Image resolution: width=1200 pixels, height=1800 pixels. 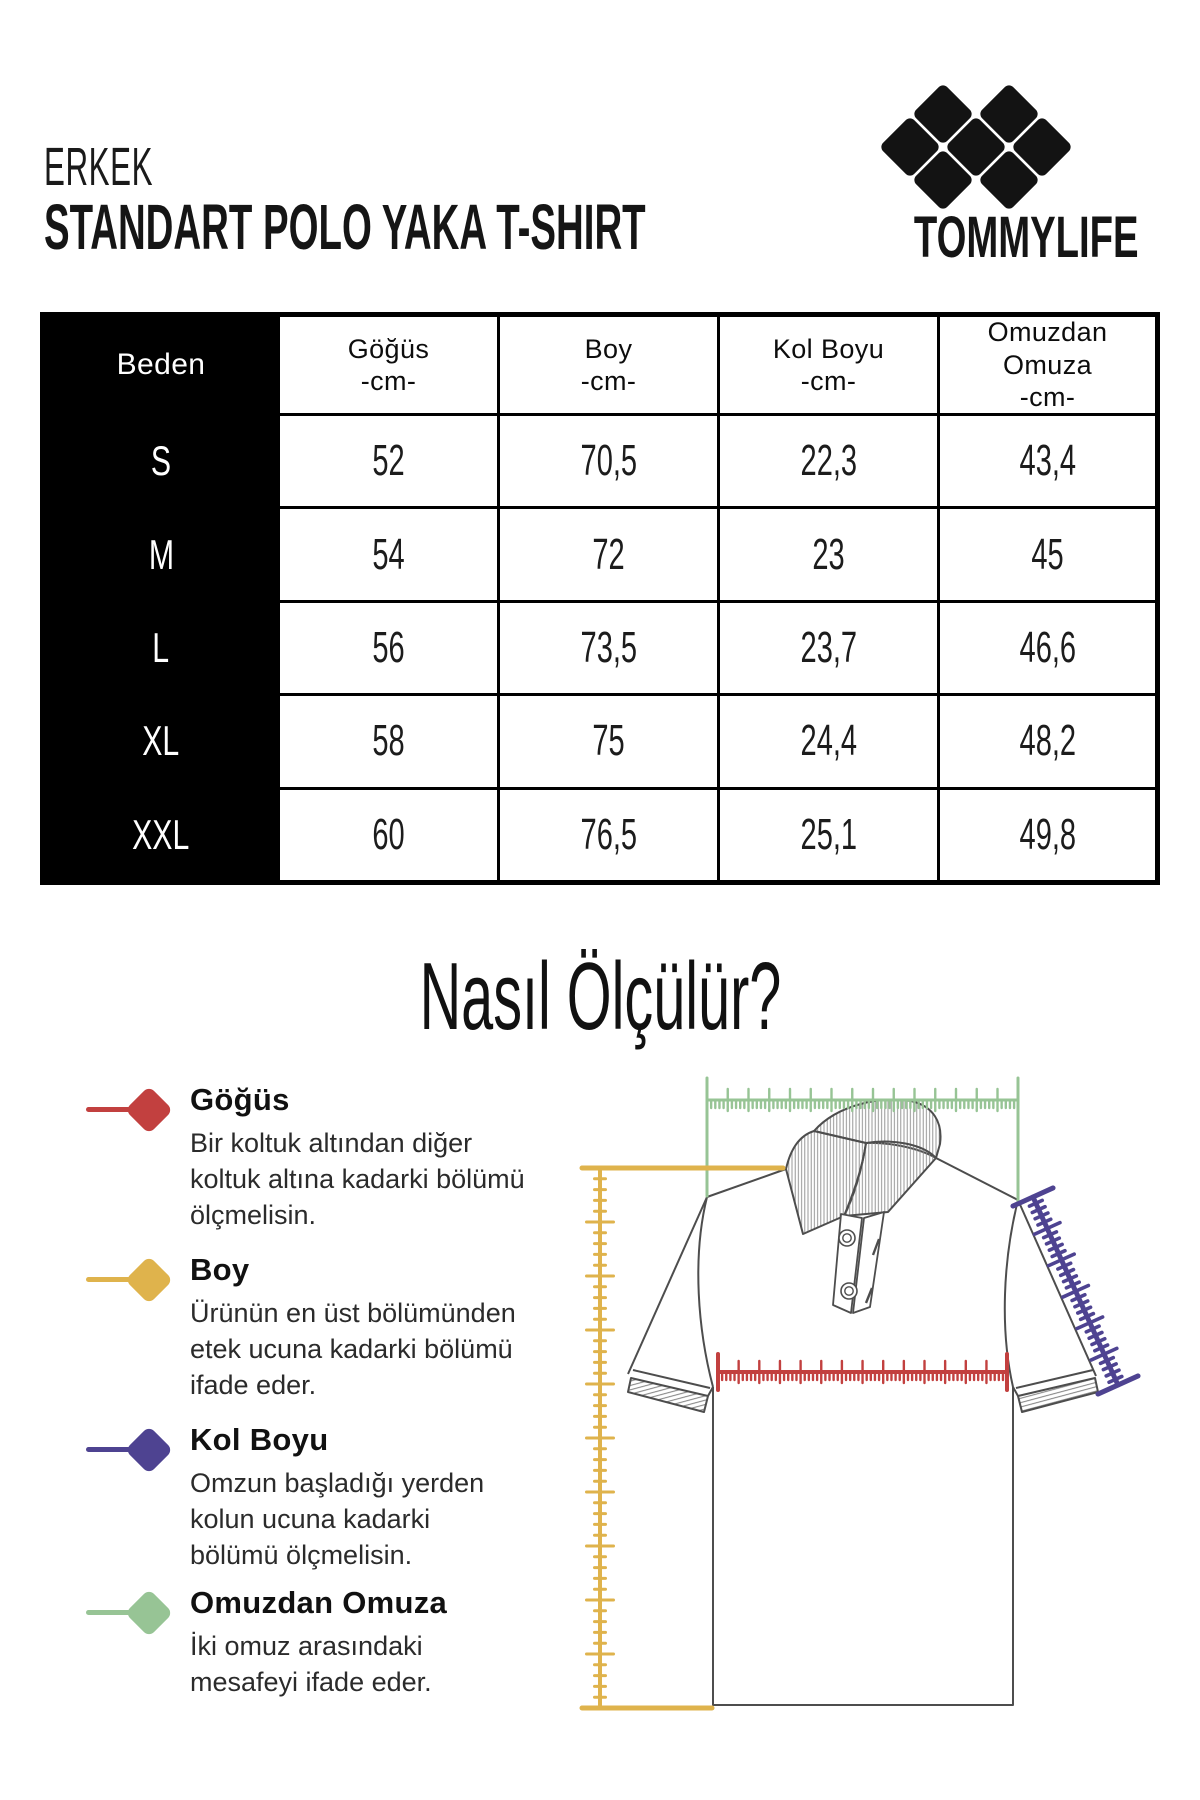 I want to click on shirt-outline, so click(x=863, y=1402).